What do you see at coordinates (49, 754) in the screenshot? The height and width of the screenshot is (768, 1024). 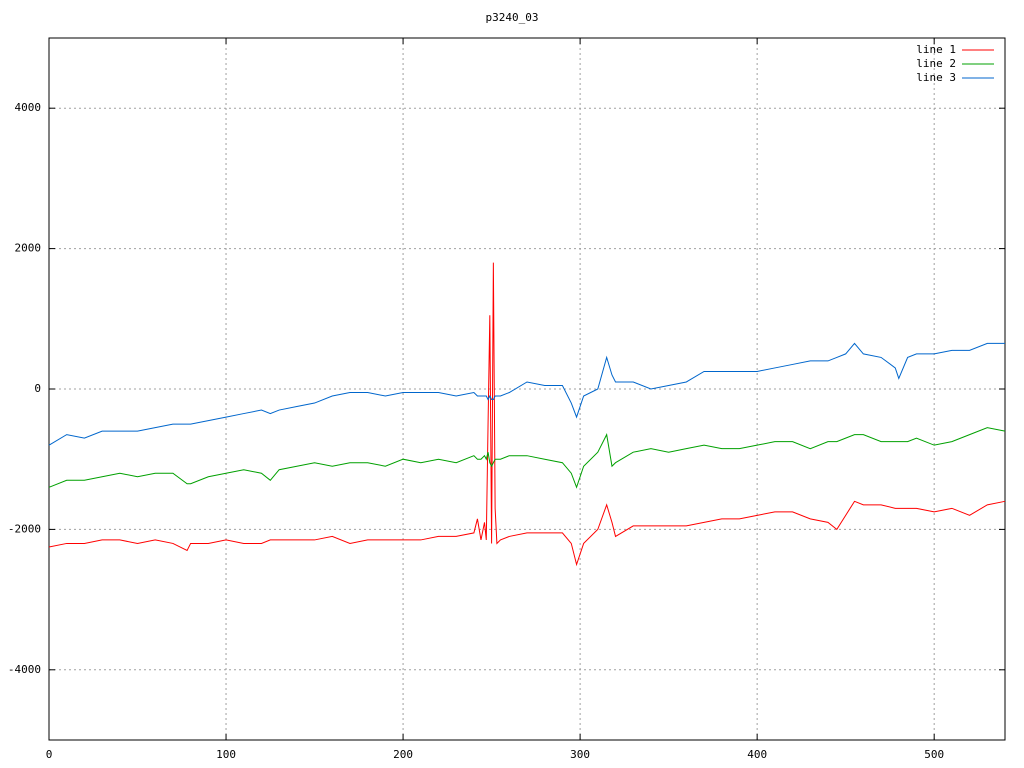 I see `x-tick-label: 0` at bounding box center [49, 754].